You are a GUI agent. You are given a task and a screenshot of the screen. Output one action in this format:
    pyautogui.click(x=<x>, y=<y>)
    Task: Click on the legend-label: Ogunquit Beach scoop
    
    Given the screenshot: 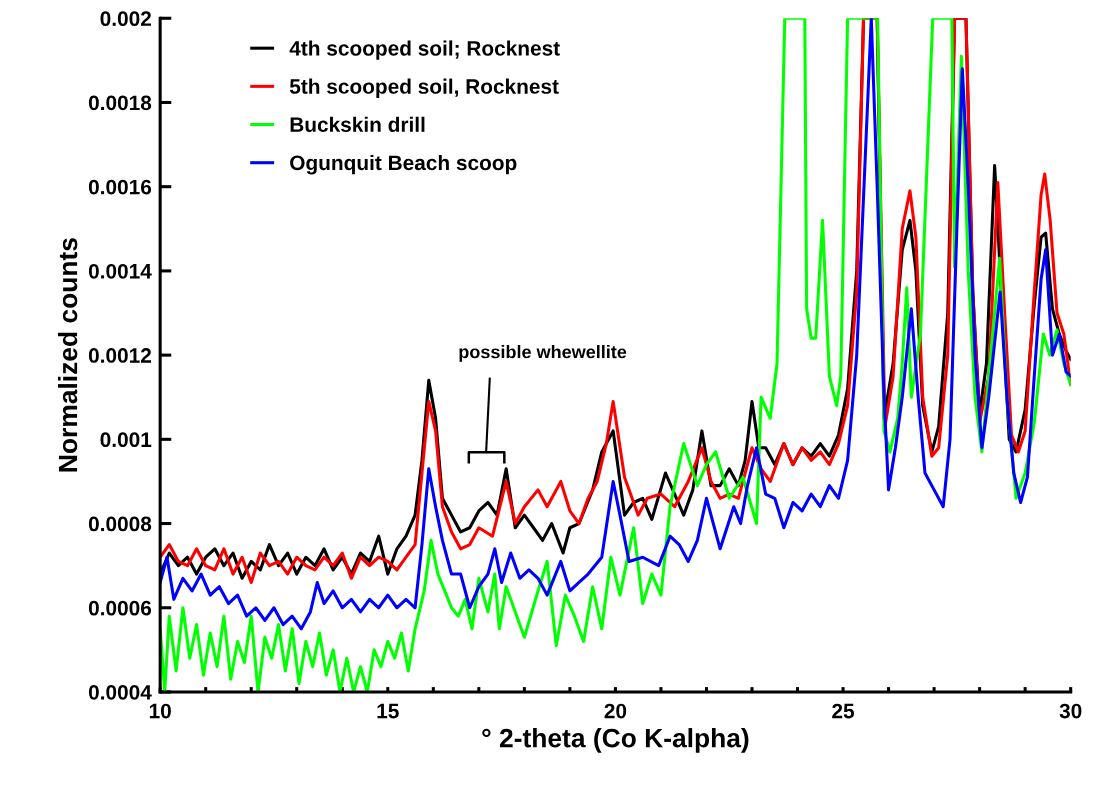 What is the action you would take?
    pyautogui.click(x=403, y=164)
    